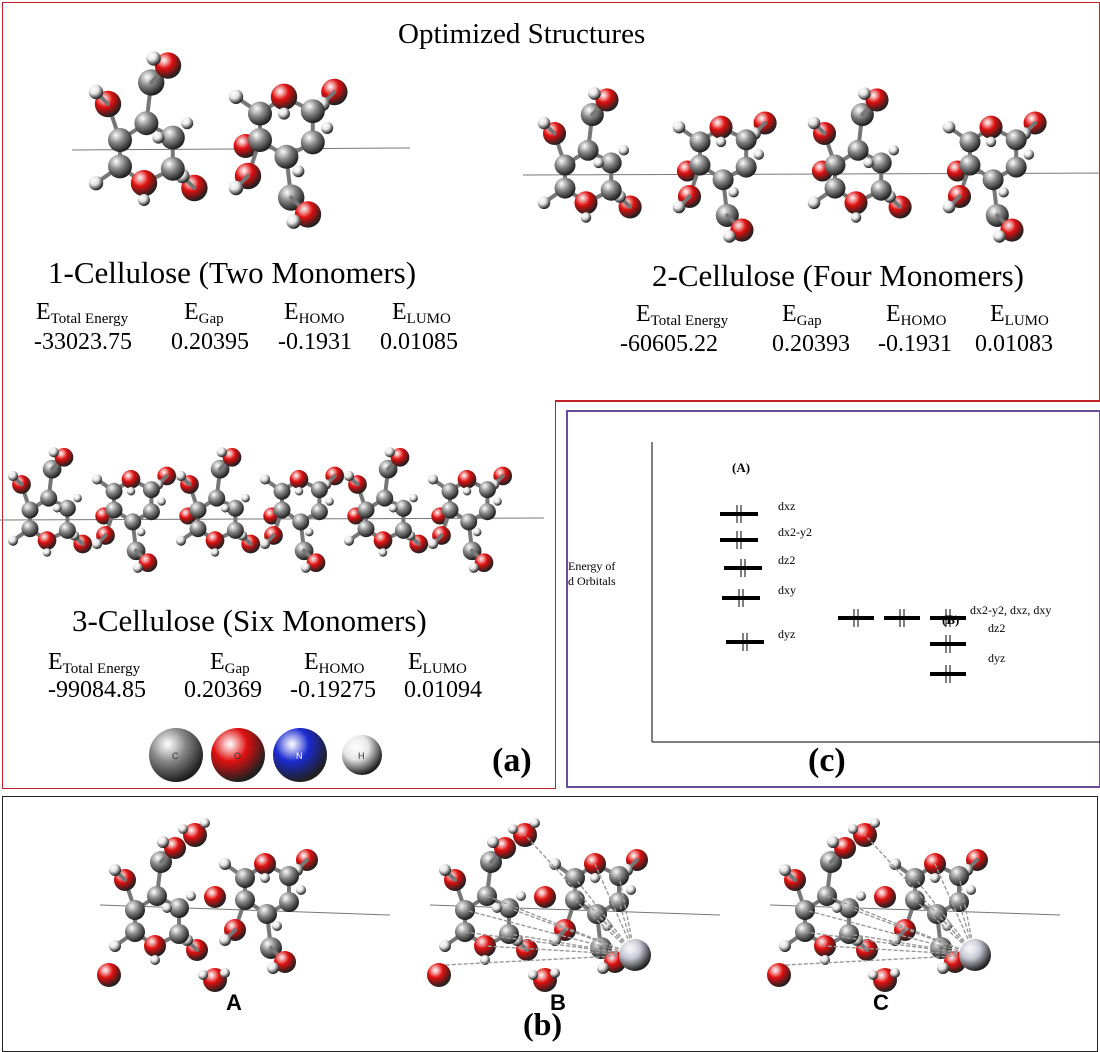 The image size is (1100, 1052). I want to click on m2-header-lumo: ELUMO, so click(1019, 315).